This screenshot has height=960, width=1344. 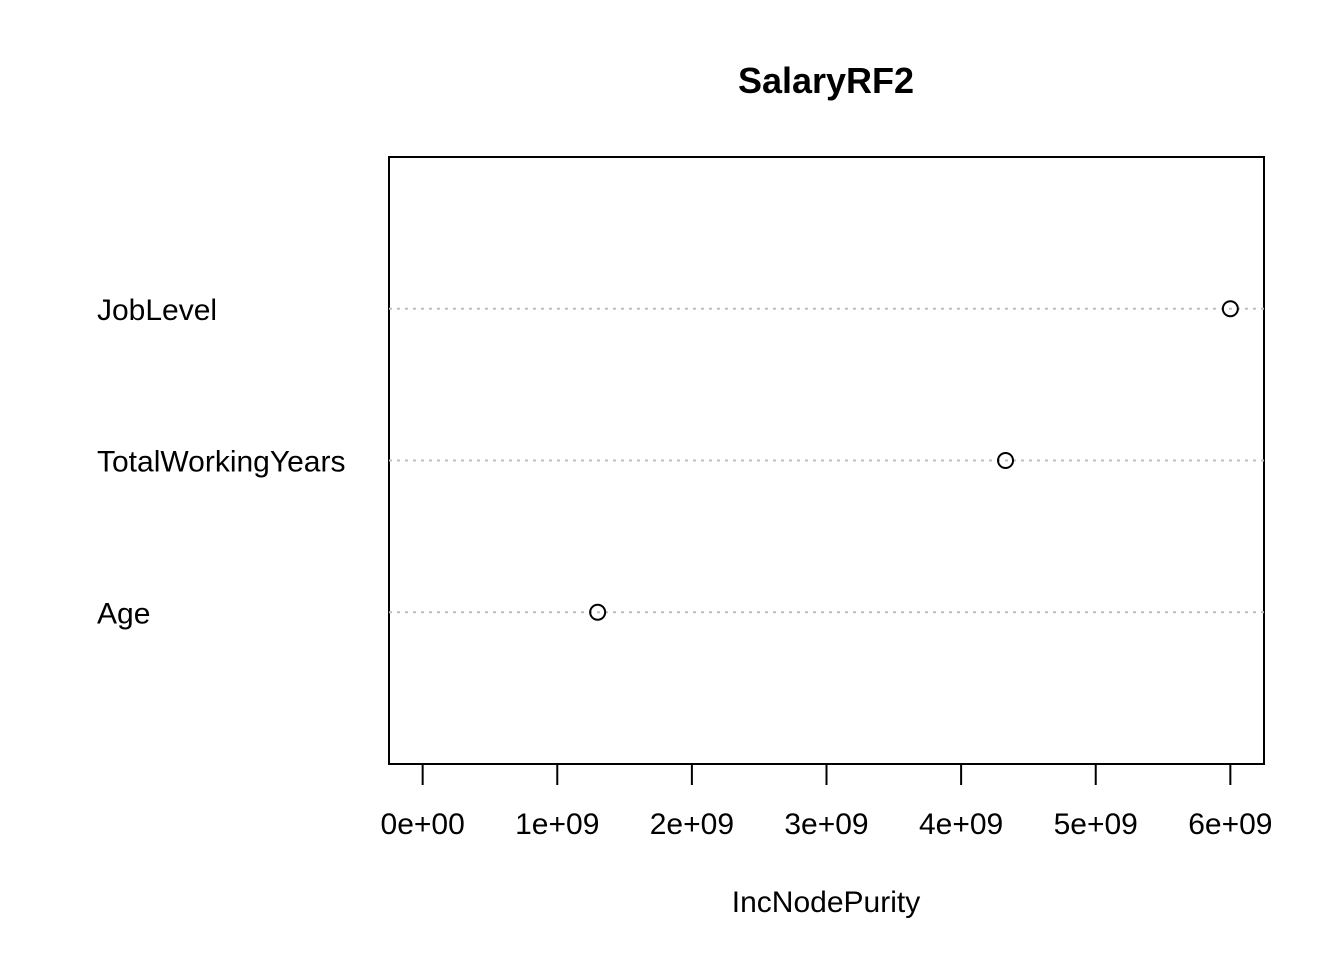 I want to click on x-tick-label: 1e+09, so click(x=557, y=824).